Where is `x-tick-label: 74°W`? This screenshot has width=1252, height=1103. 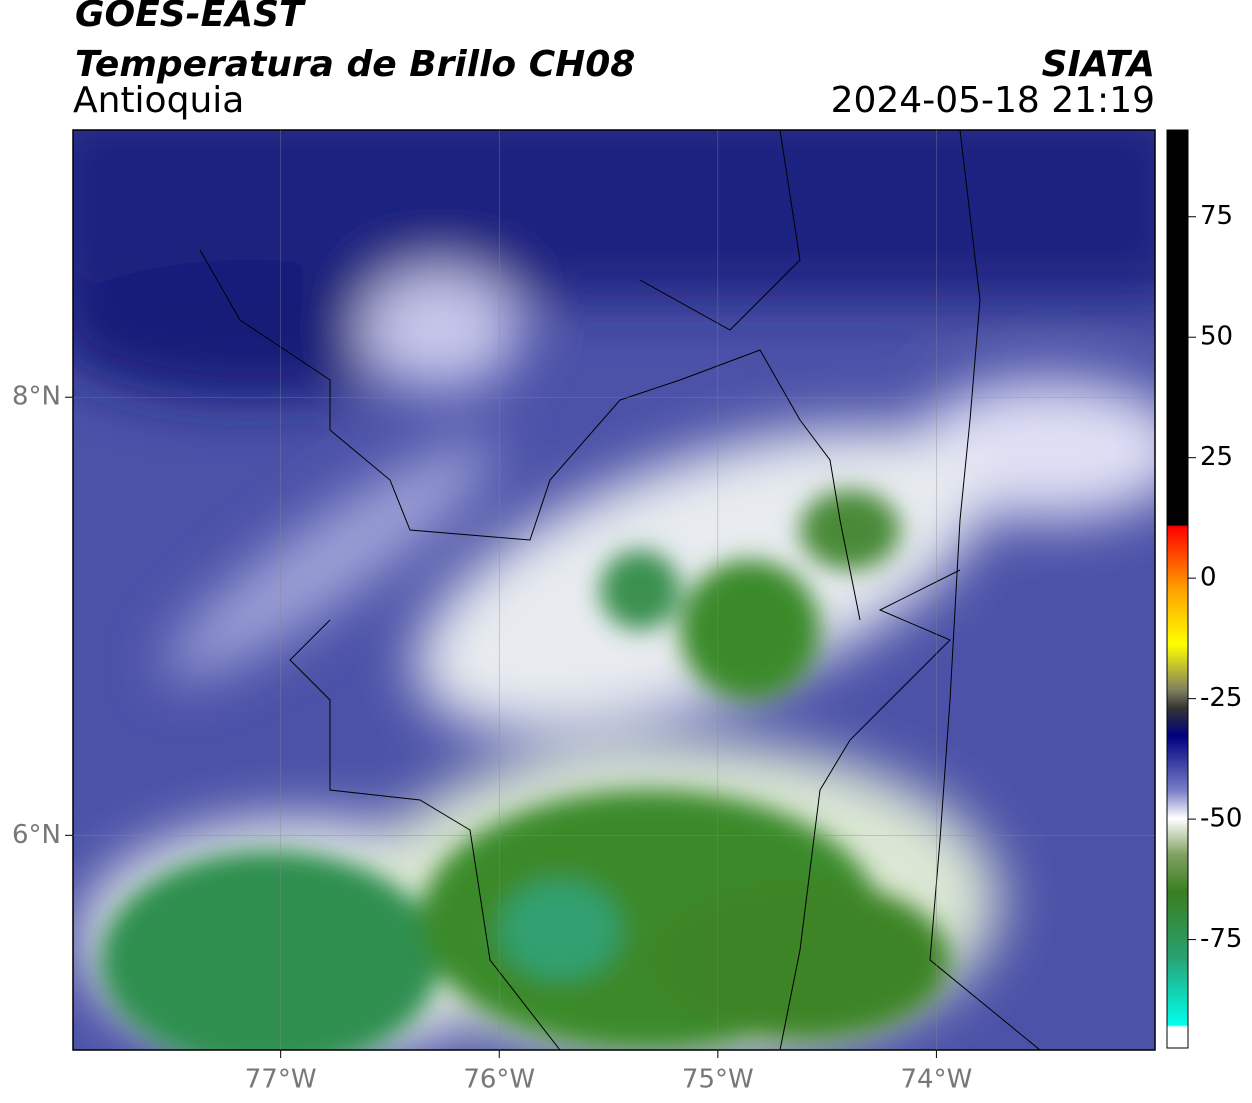
x-tick-label: 74°W is located at coordinates (937, 1080).